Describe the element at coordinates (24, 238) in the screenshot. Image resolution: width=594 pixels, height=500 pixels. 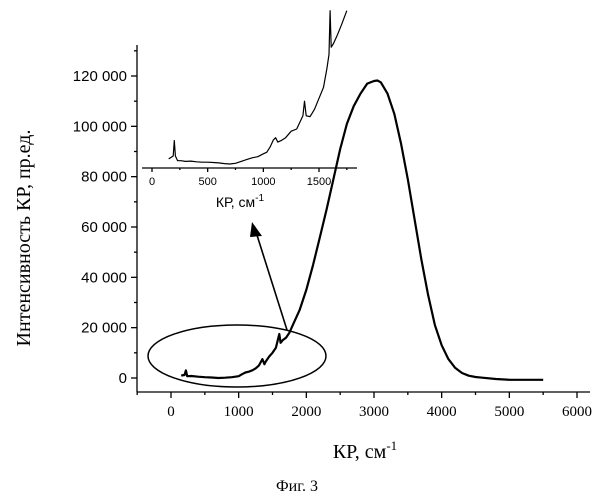
I see `y-axis-label: Интенсивность КР, пр.ед.` at that location.